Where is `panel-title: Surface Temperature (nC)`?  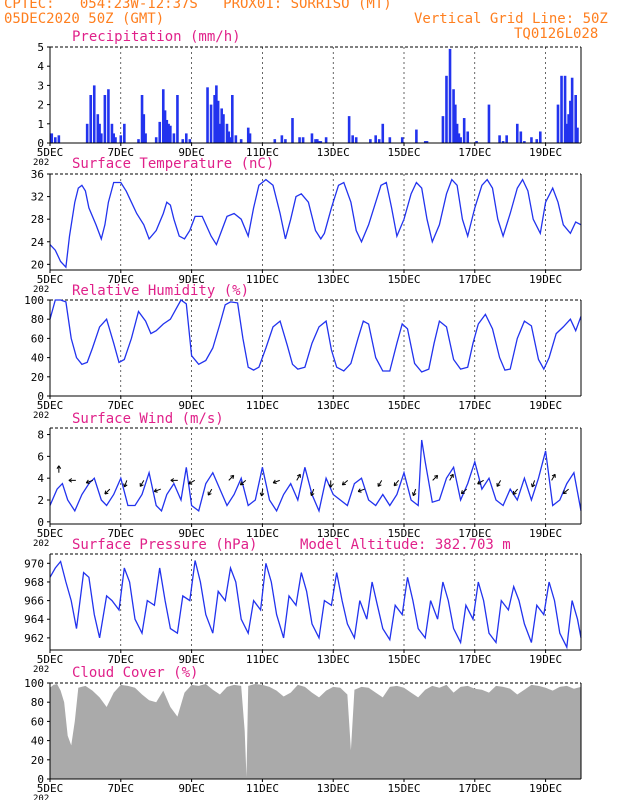
panel-title: Surface Temperature (nC) is located at coordinates (173, 164).